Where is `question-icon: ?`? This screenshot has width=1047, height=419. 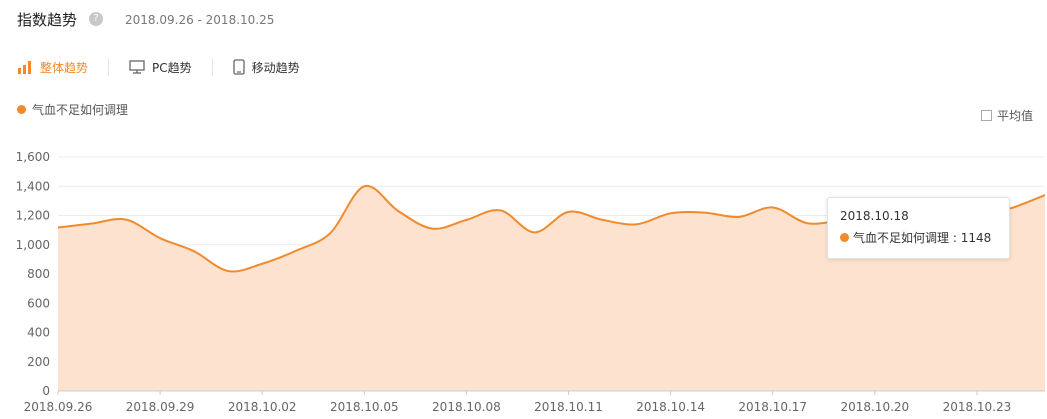 question-icon: ? is located at coordinates (96, 19).